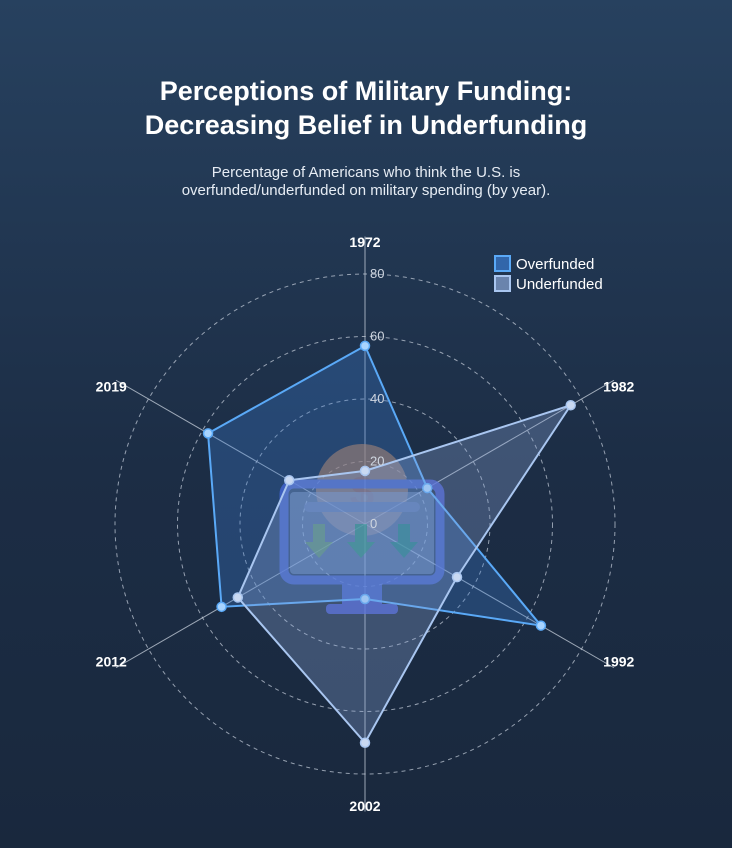  Describe the element at coordinates (364, 242) in the screenshot. I see `category-label: 1972` at that location.